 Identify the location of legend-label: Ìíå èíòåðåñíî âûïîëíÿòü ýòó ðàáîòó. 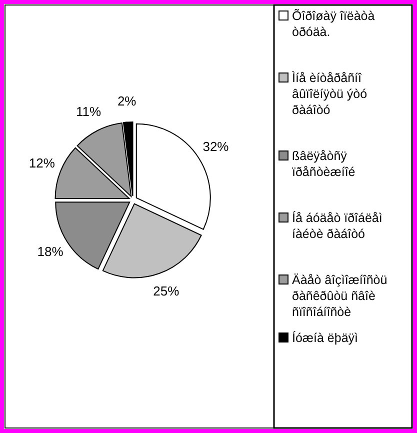
(330, 94).